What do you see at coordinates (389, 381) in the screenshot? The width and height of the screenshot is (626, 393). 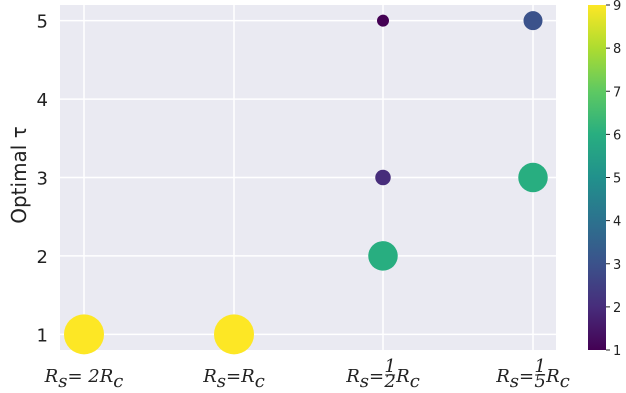 I see `svg-text: 2` at bounding box center [389, 381].